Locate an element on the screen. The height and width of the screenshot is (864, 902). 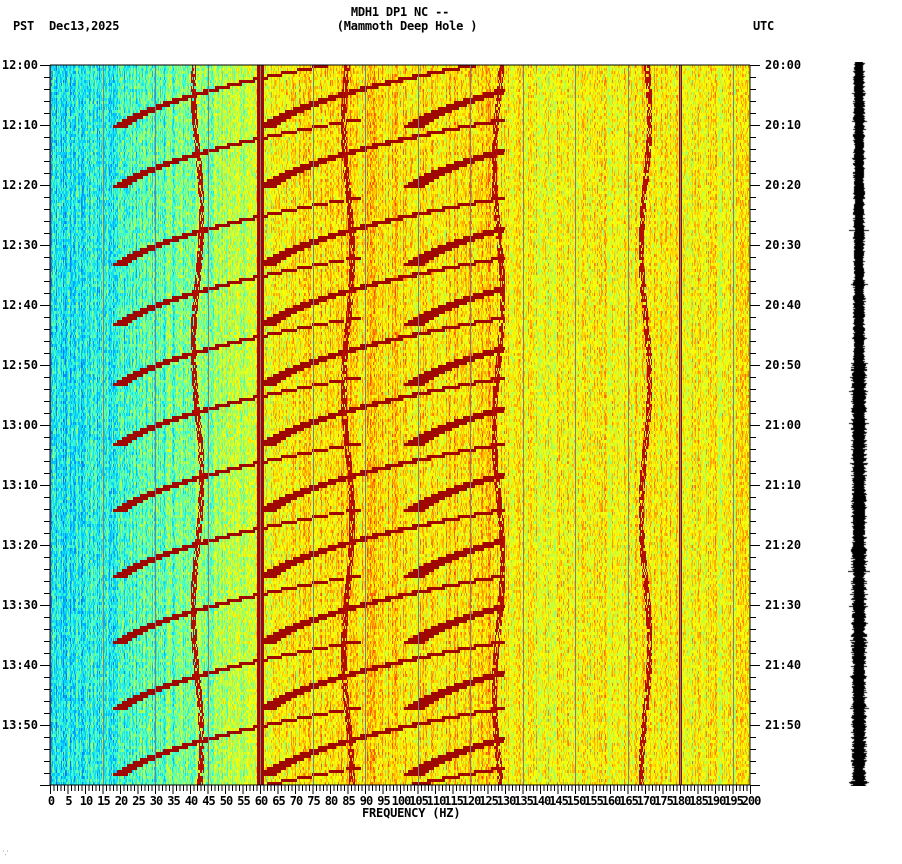
y-tick-left: 12:50 is located at coordinates (19, 365).